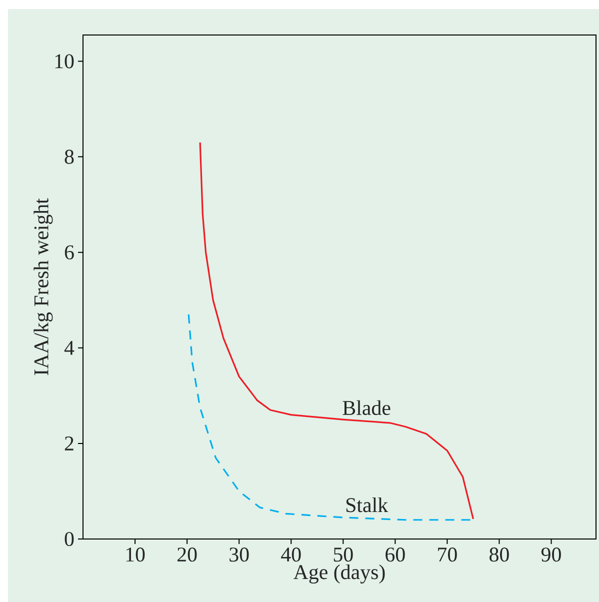 The height and width of the screenshot is (602, 599). Describe the element at coordinates (366, 408) in the screenshot. I see `series-label: Blade` at that location.